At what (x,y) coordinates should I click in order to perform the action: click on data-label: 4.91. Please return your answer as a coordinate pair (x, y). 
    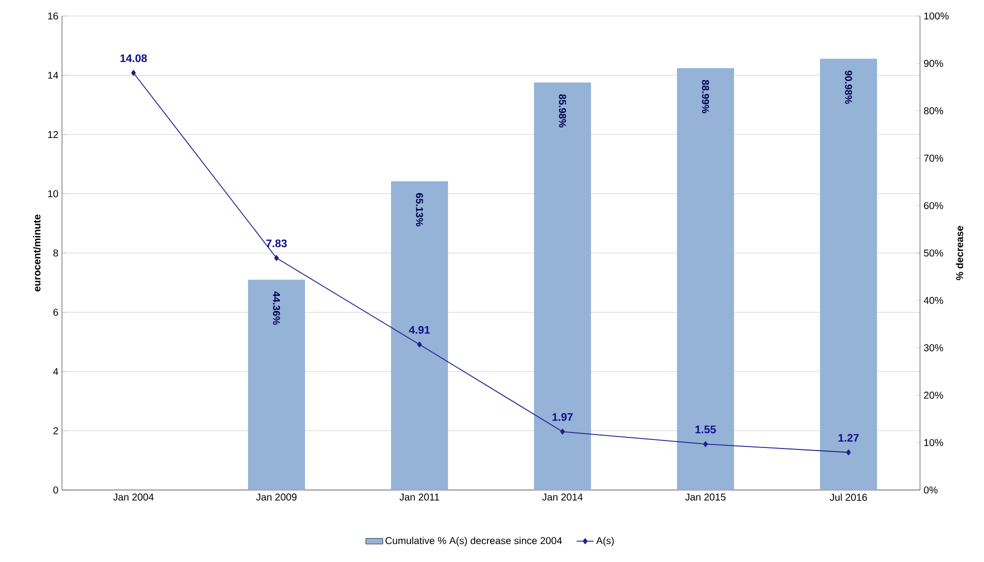
    Looking at the image, I should click on (419, 330).